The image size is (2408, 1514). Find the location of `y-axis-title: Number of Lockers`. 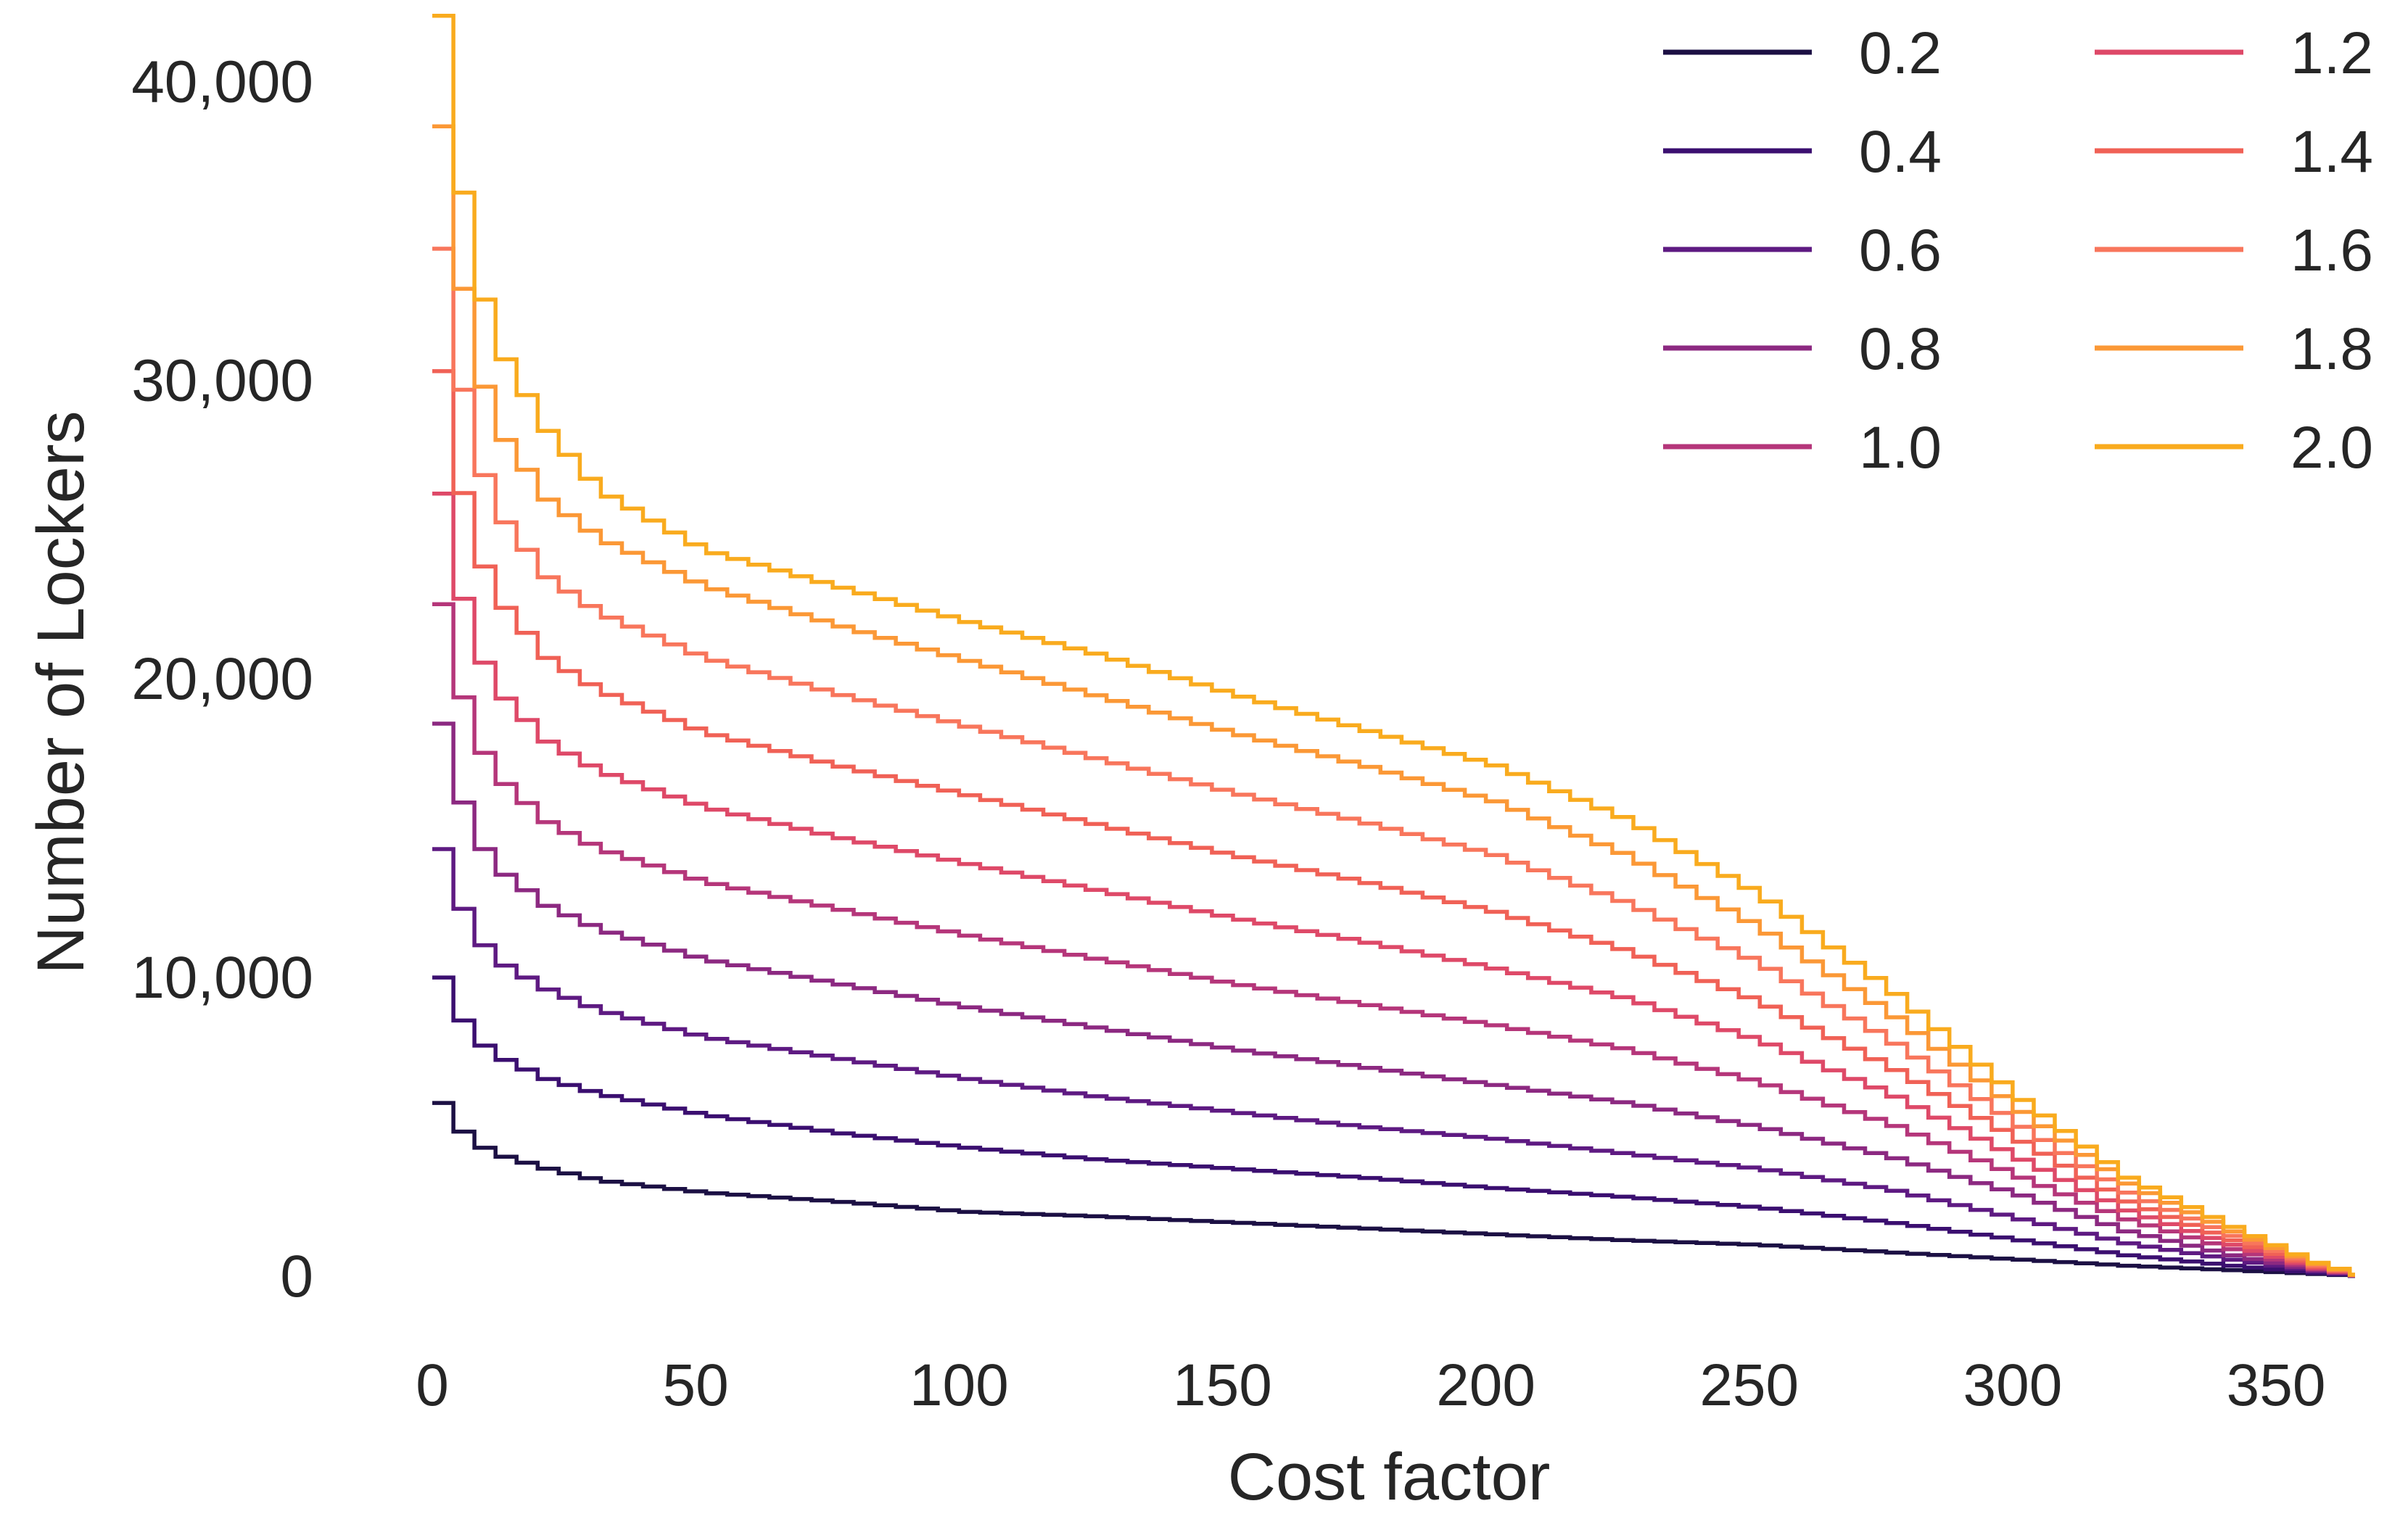

y-axis-title: Number of Lockers is located at coordinates (61, 692).